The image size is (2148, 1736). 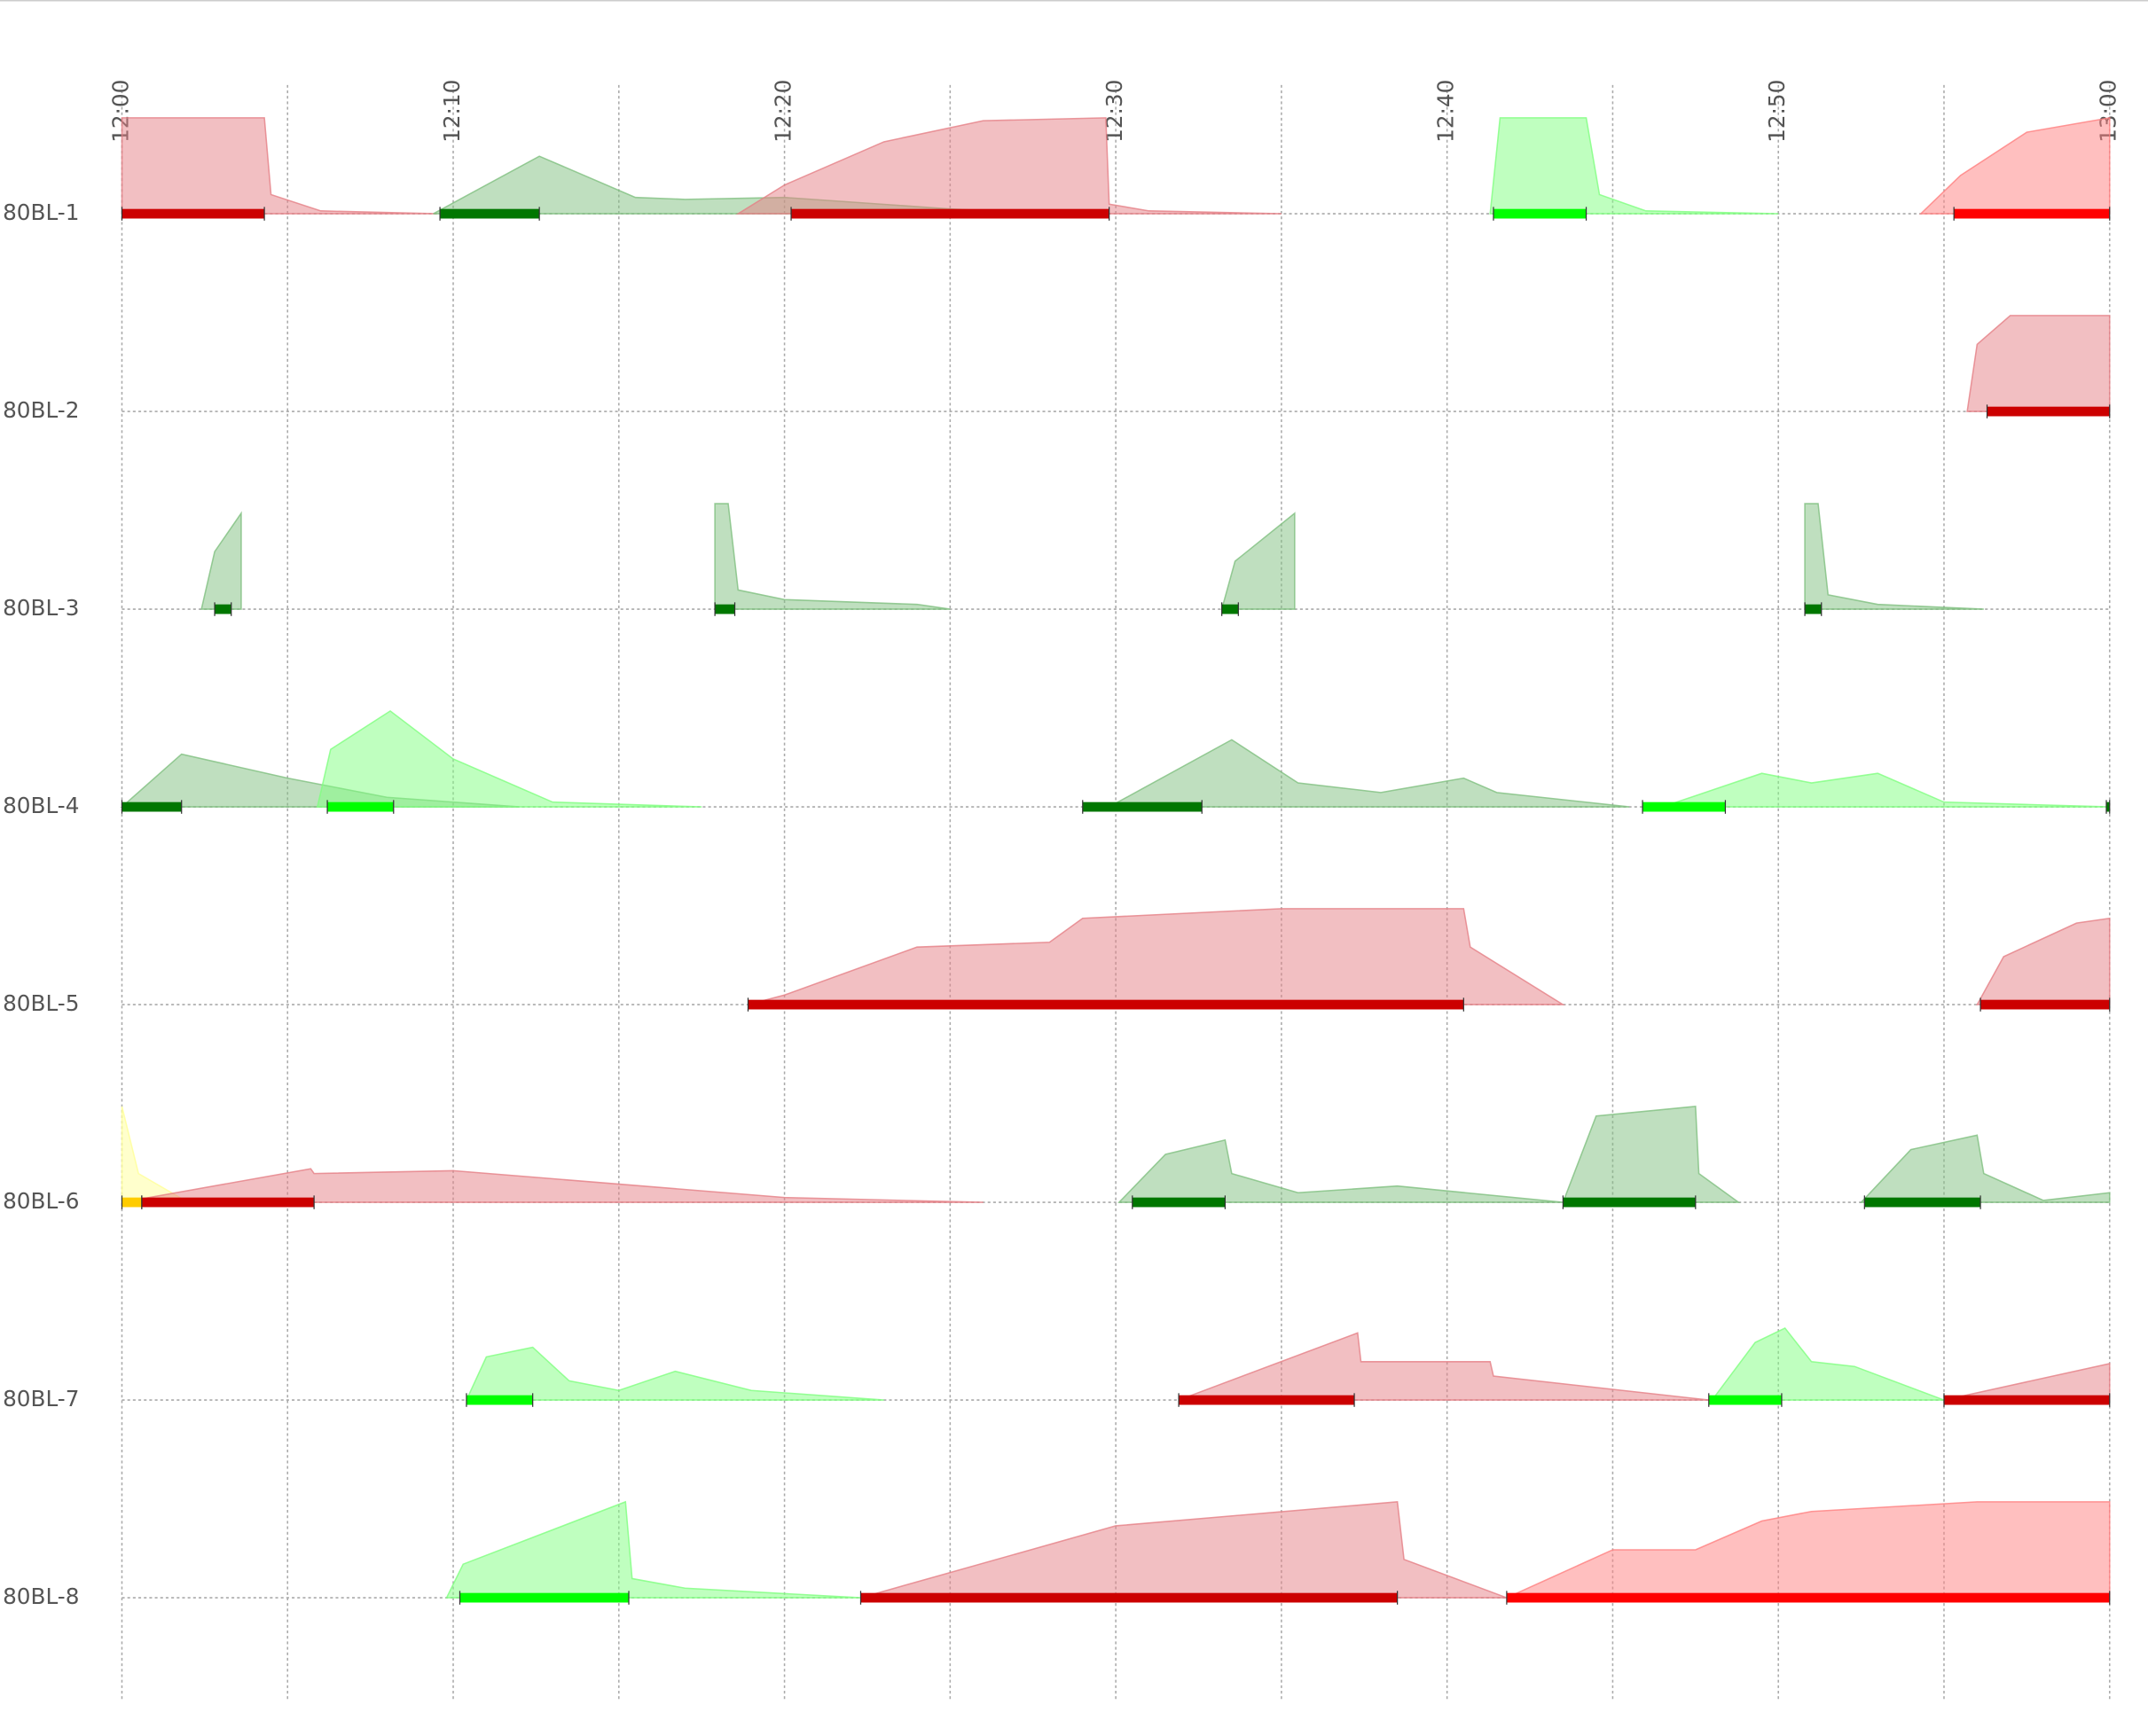 I want to click on row-label: 80BL-8, so click(x=41, y=1596).